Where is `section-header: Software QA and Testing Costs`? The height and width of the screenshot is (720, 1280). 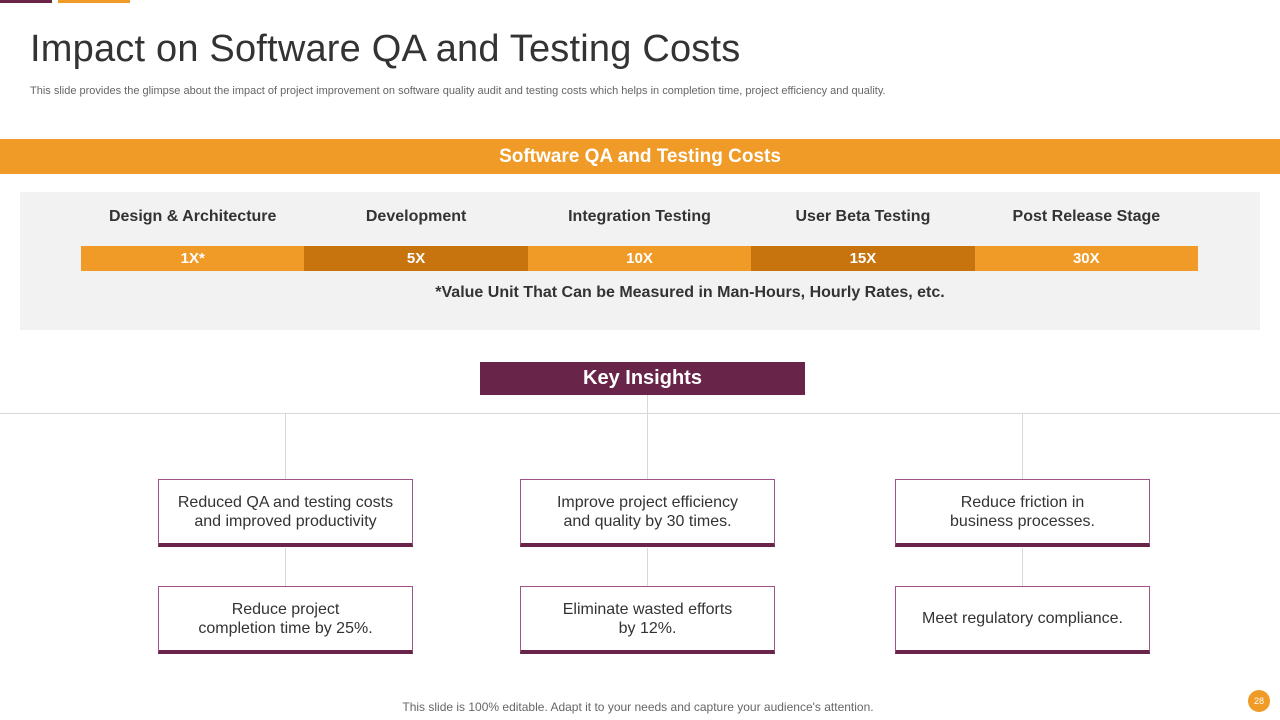
section-header: Software QA and Testing Costs is located at coordinates (640, 156).